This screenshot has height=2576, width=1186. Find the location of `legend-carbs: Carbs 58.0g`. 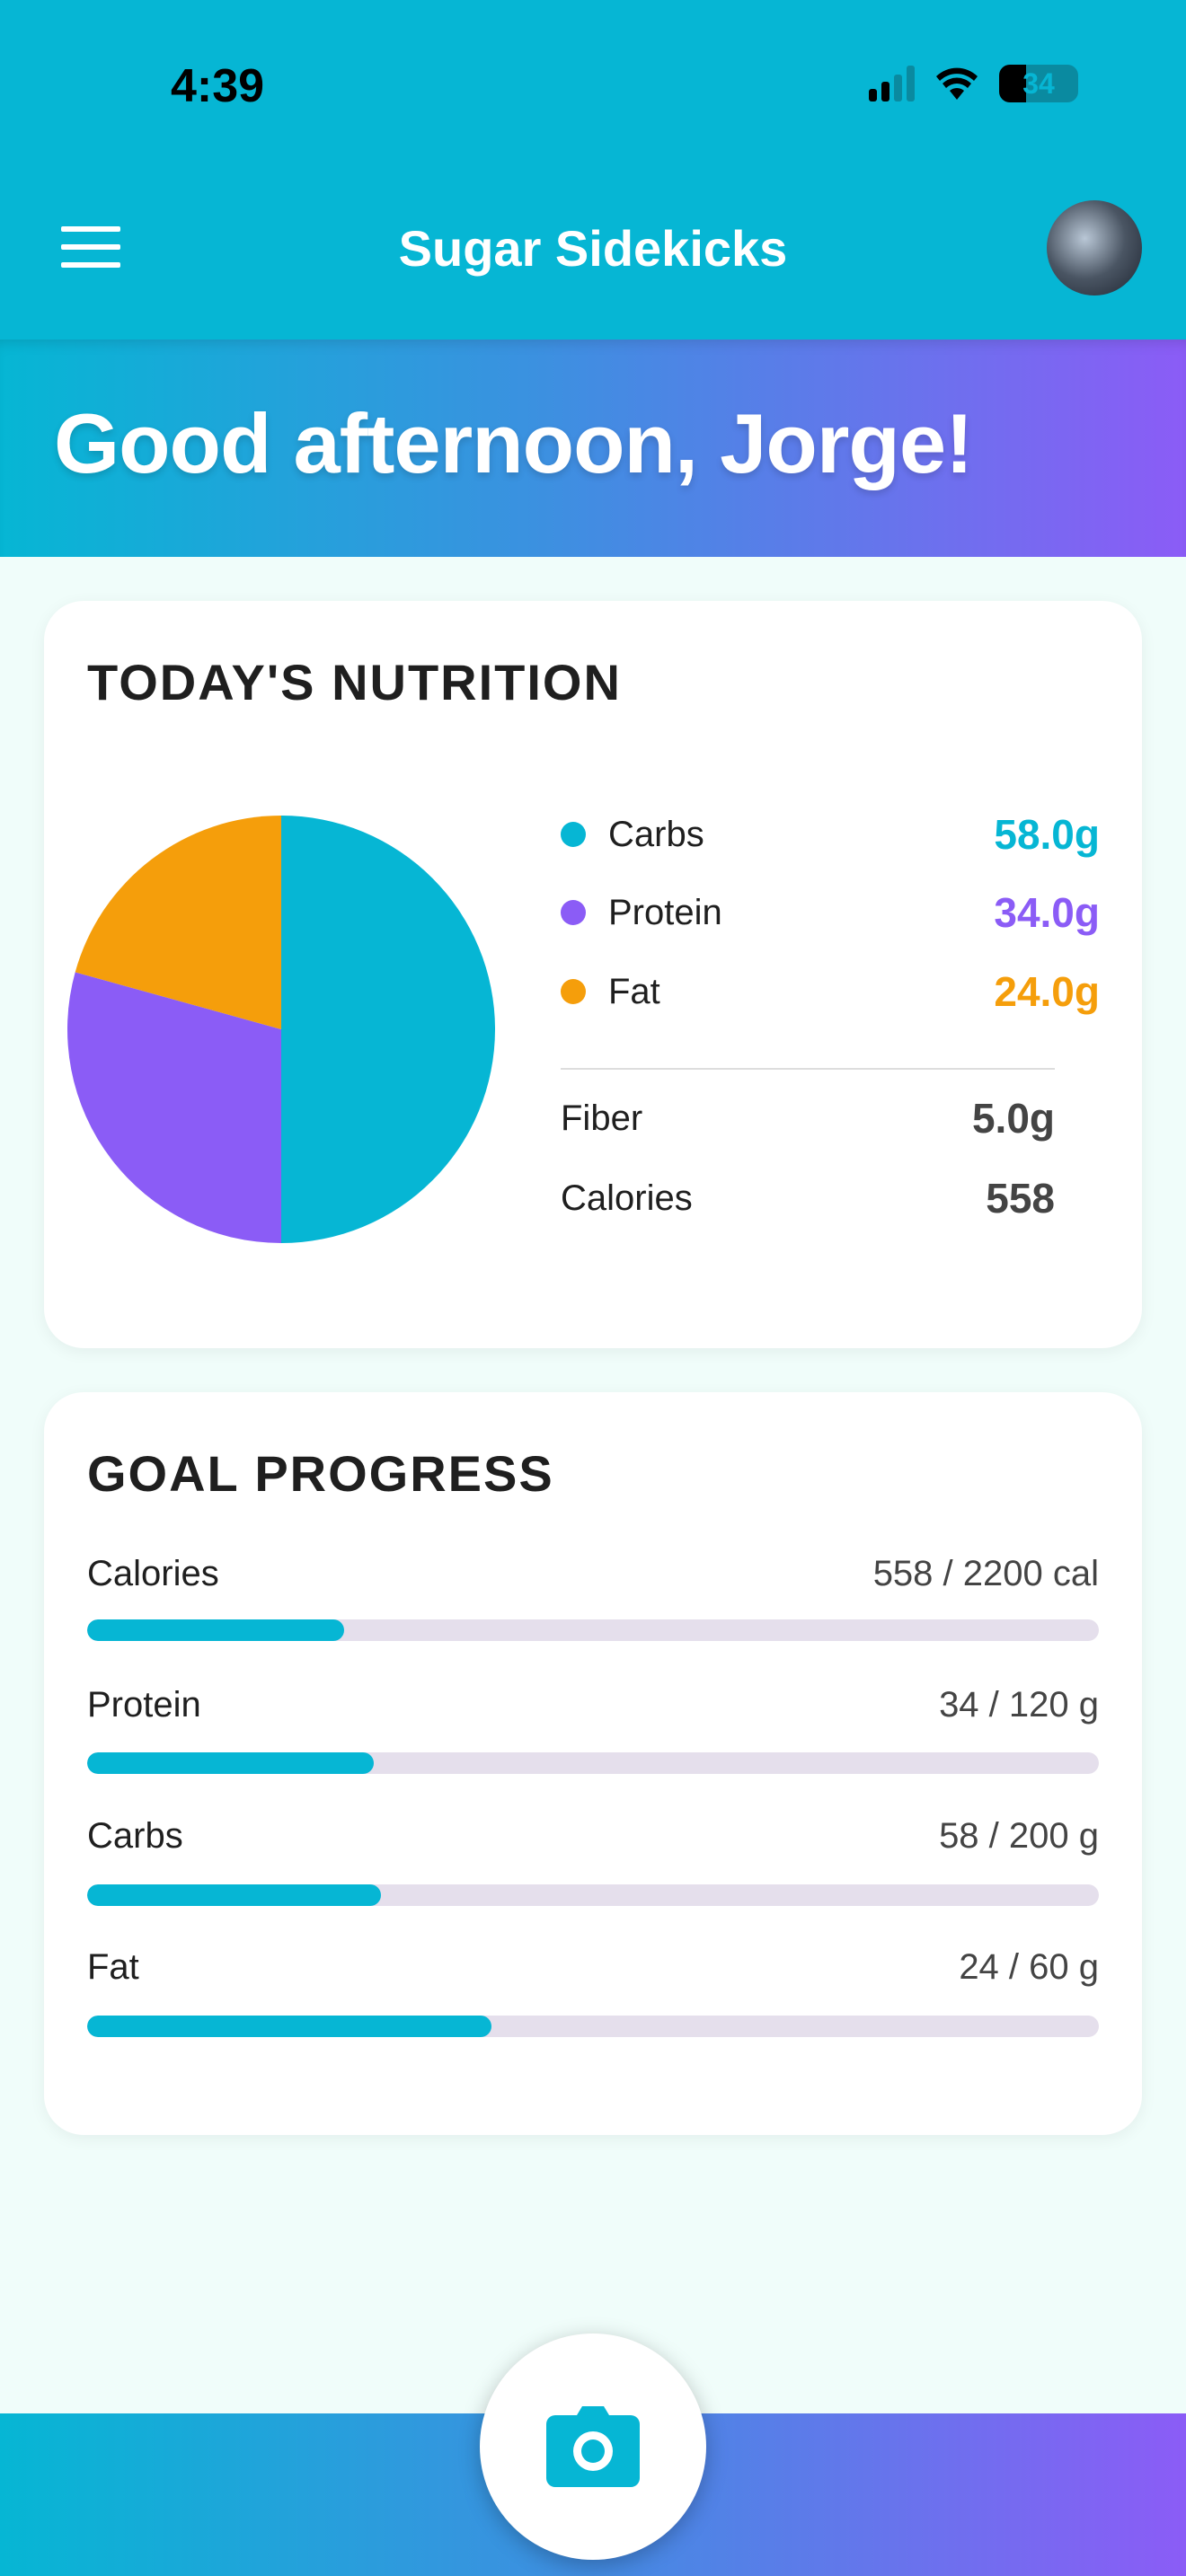

legend-carbs: Carbs 58.0g is located at coordinates (830, 834).